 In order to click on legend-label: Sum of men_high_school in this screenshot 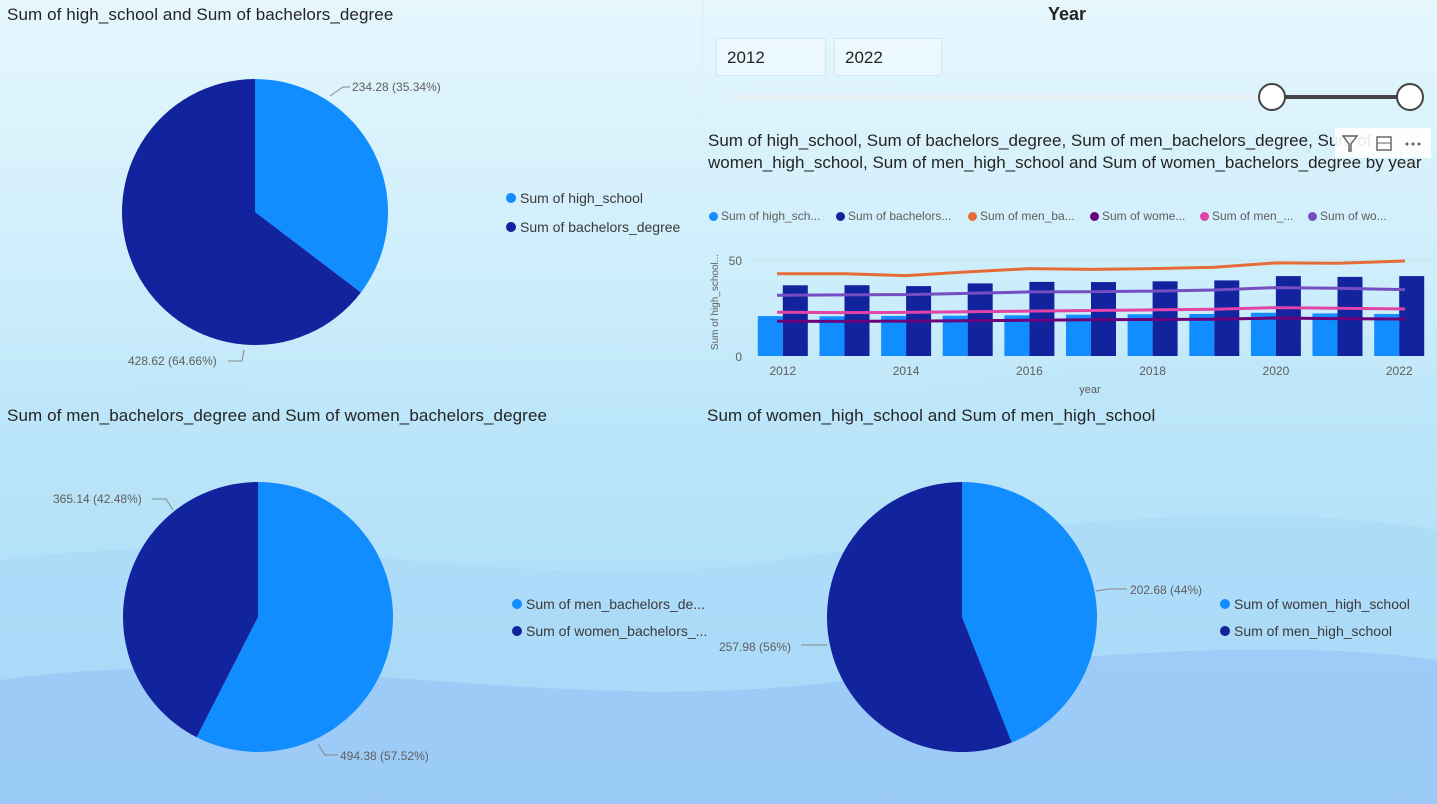, I will do `click(1313, 631)`.